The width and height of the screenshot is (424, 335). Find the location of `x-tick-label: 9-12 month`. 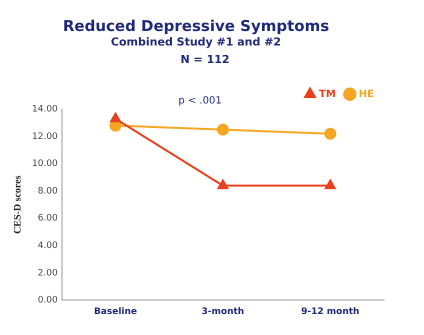

x-tick-label: 9-12 month is located at coordinates (330, 311).